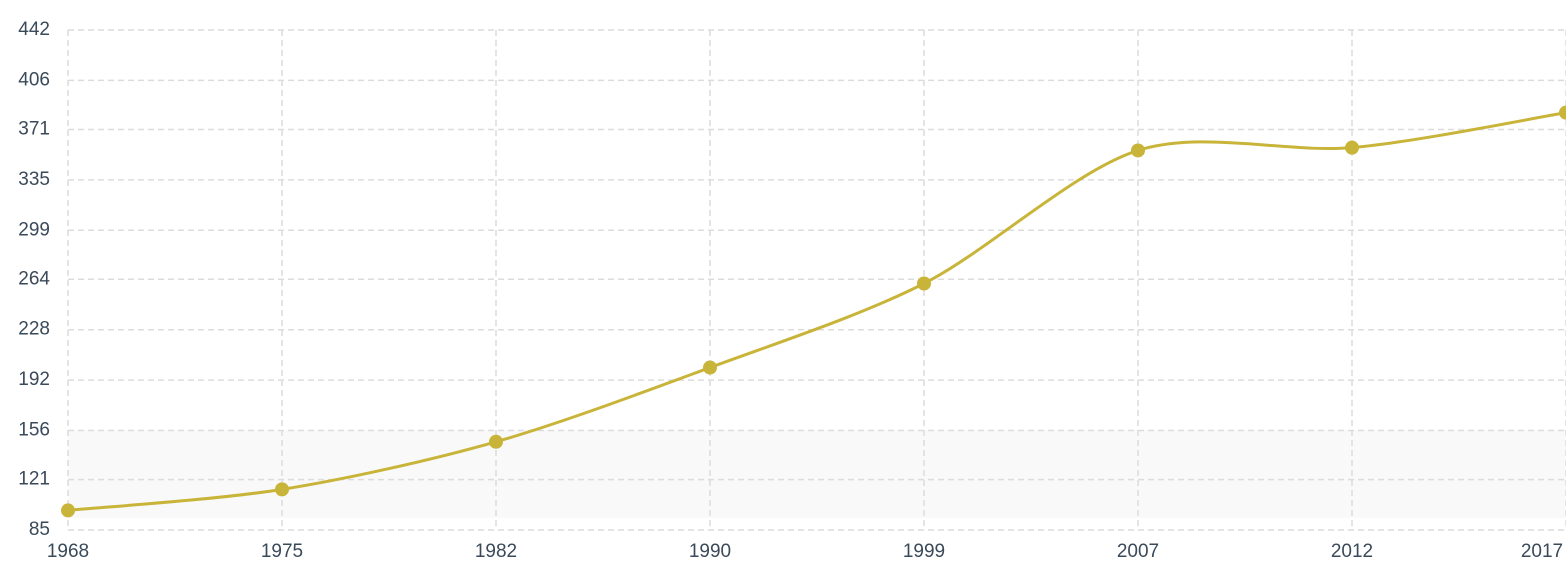 Image resolution: width=1566 pixels, height=565 pixels. I want to click on y-tick-label: 335, so click(34, 179).